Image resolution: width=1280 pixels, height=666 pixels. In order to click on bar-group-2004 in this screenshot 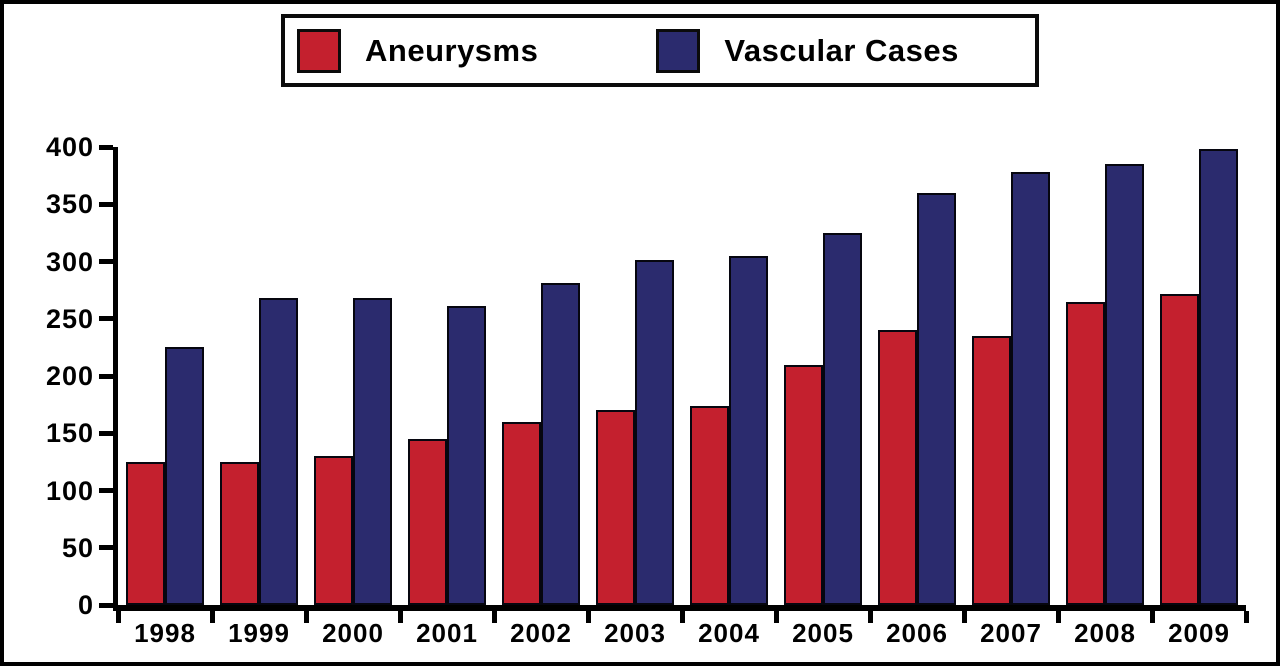, I will do `click(729, 376)`.